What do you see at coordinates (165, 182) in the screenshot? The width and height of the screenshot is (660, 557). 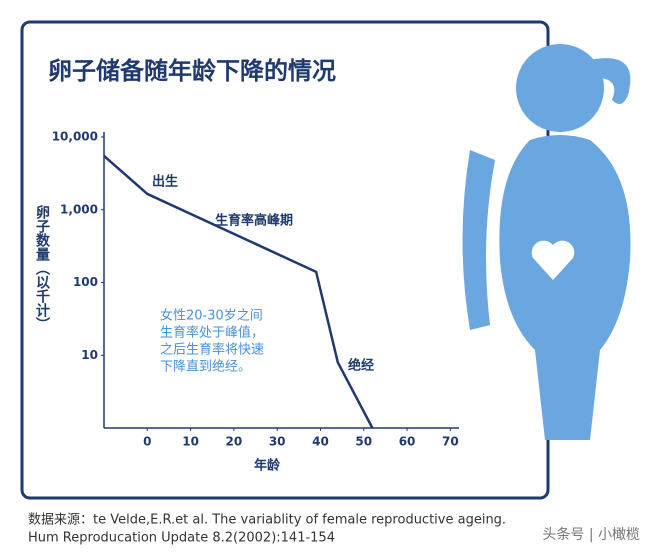 I see `annotation: 出生` at bounding box center [165, 182].